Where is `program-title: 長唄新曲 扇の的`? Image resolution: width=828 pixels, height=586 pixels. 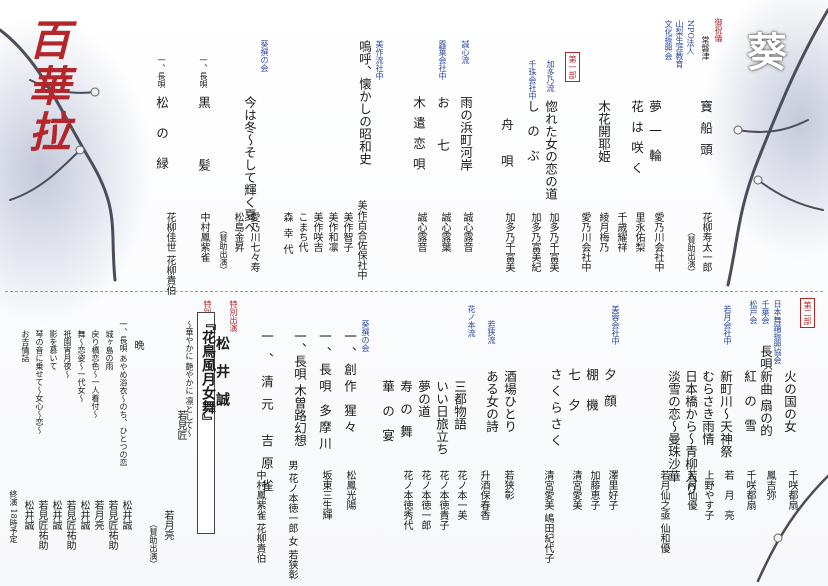
program-title: 長唄新曲 扇の的 is located at coordinates (765, 391).